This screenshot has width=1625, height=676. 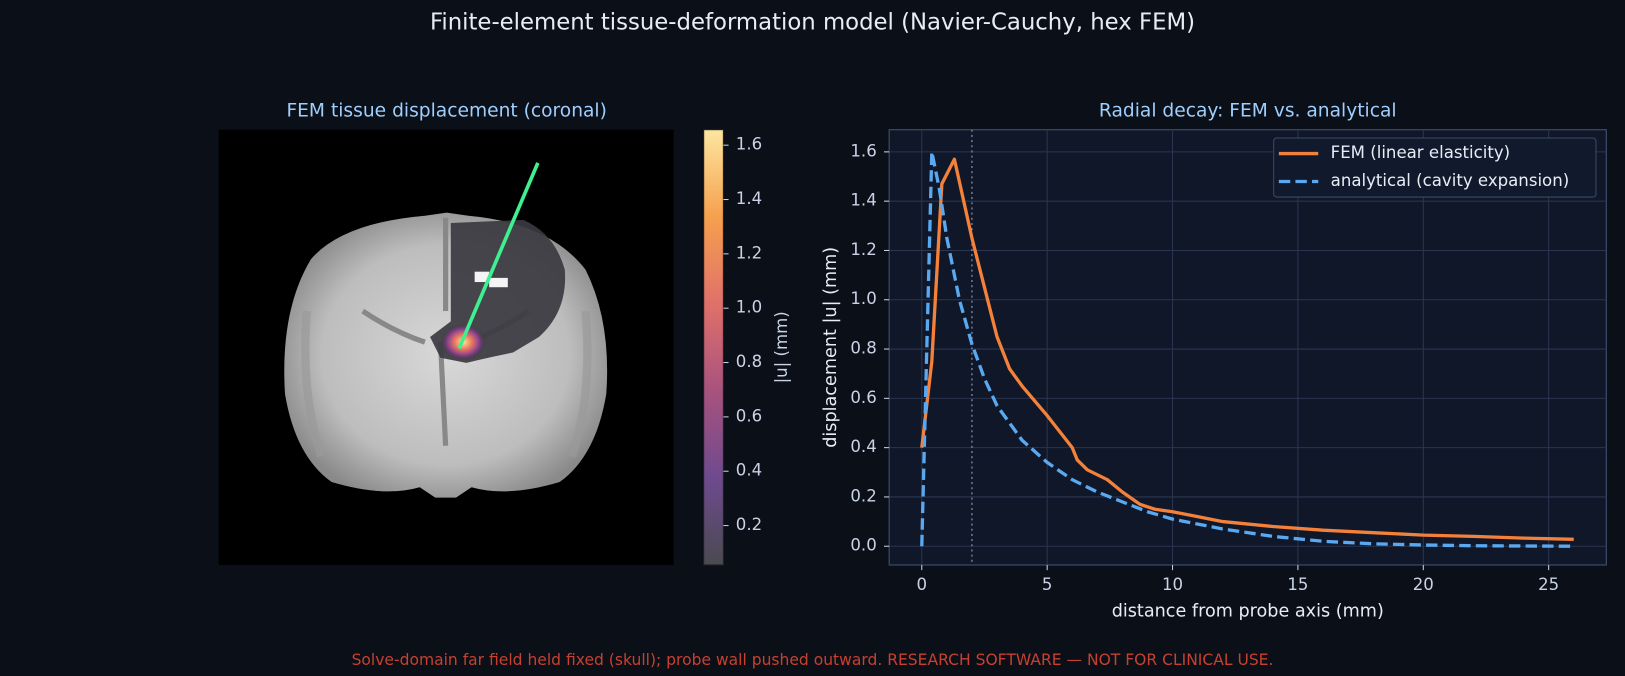 I want to click on colorbar-label: |u| (mm), so click(x=781, y=347).